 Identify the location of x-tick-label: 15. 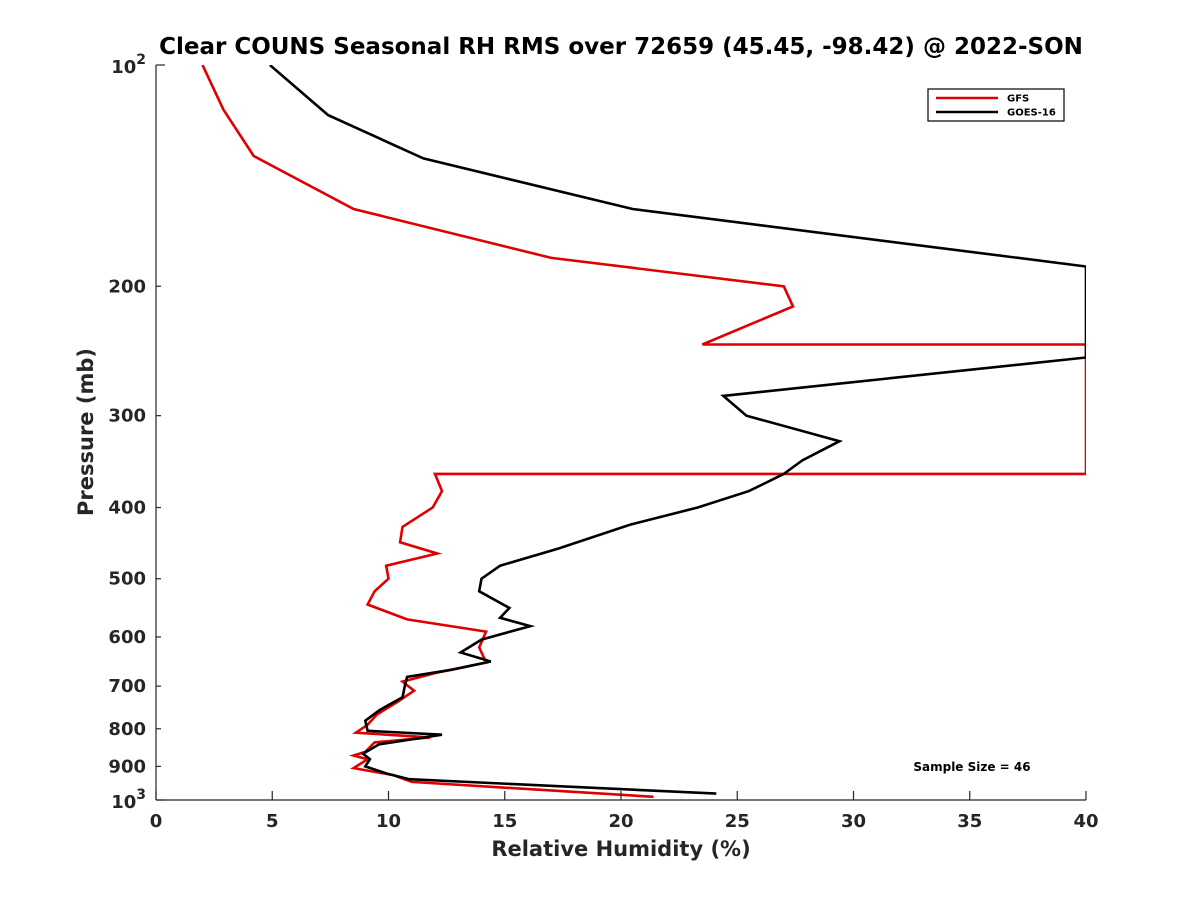
(504, 821).